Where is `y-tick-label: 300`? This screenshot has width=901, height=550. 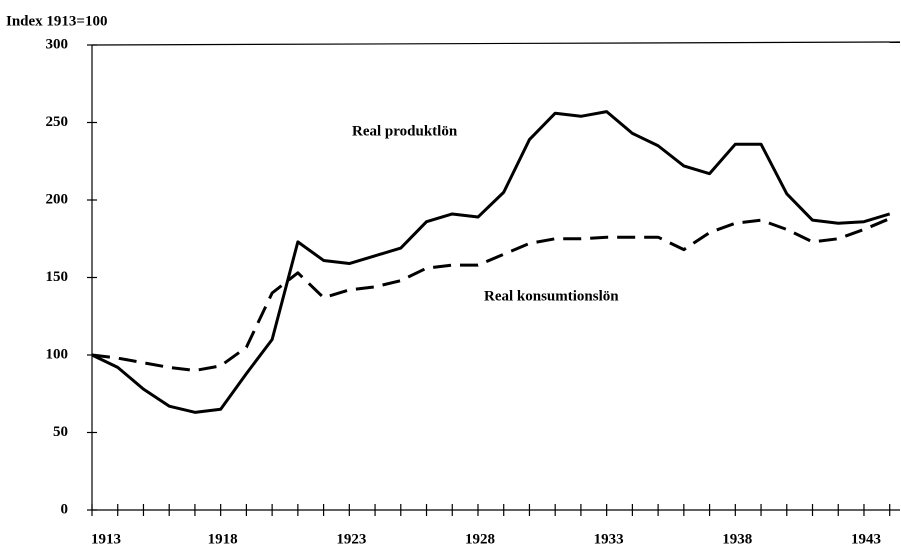 y-tick-label: 300 is located at coordinates (57, 44).